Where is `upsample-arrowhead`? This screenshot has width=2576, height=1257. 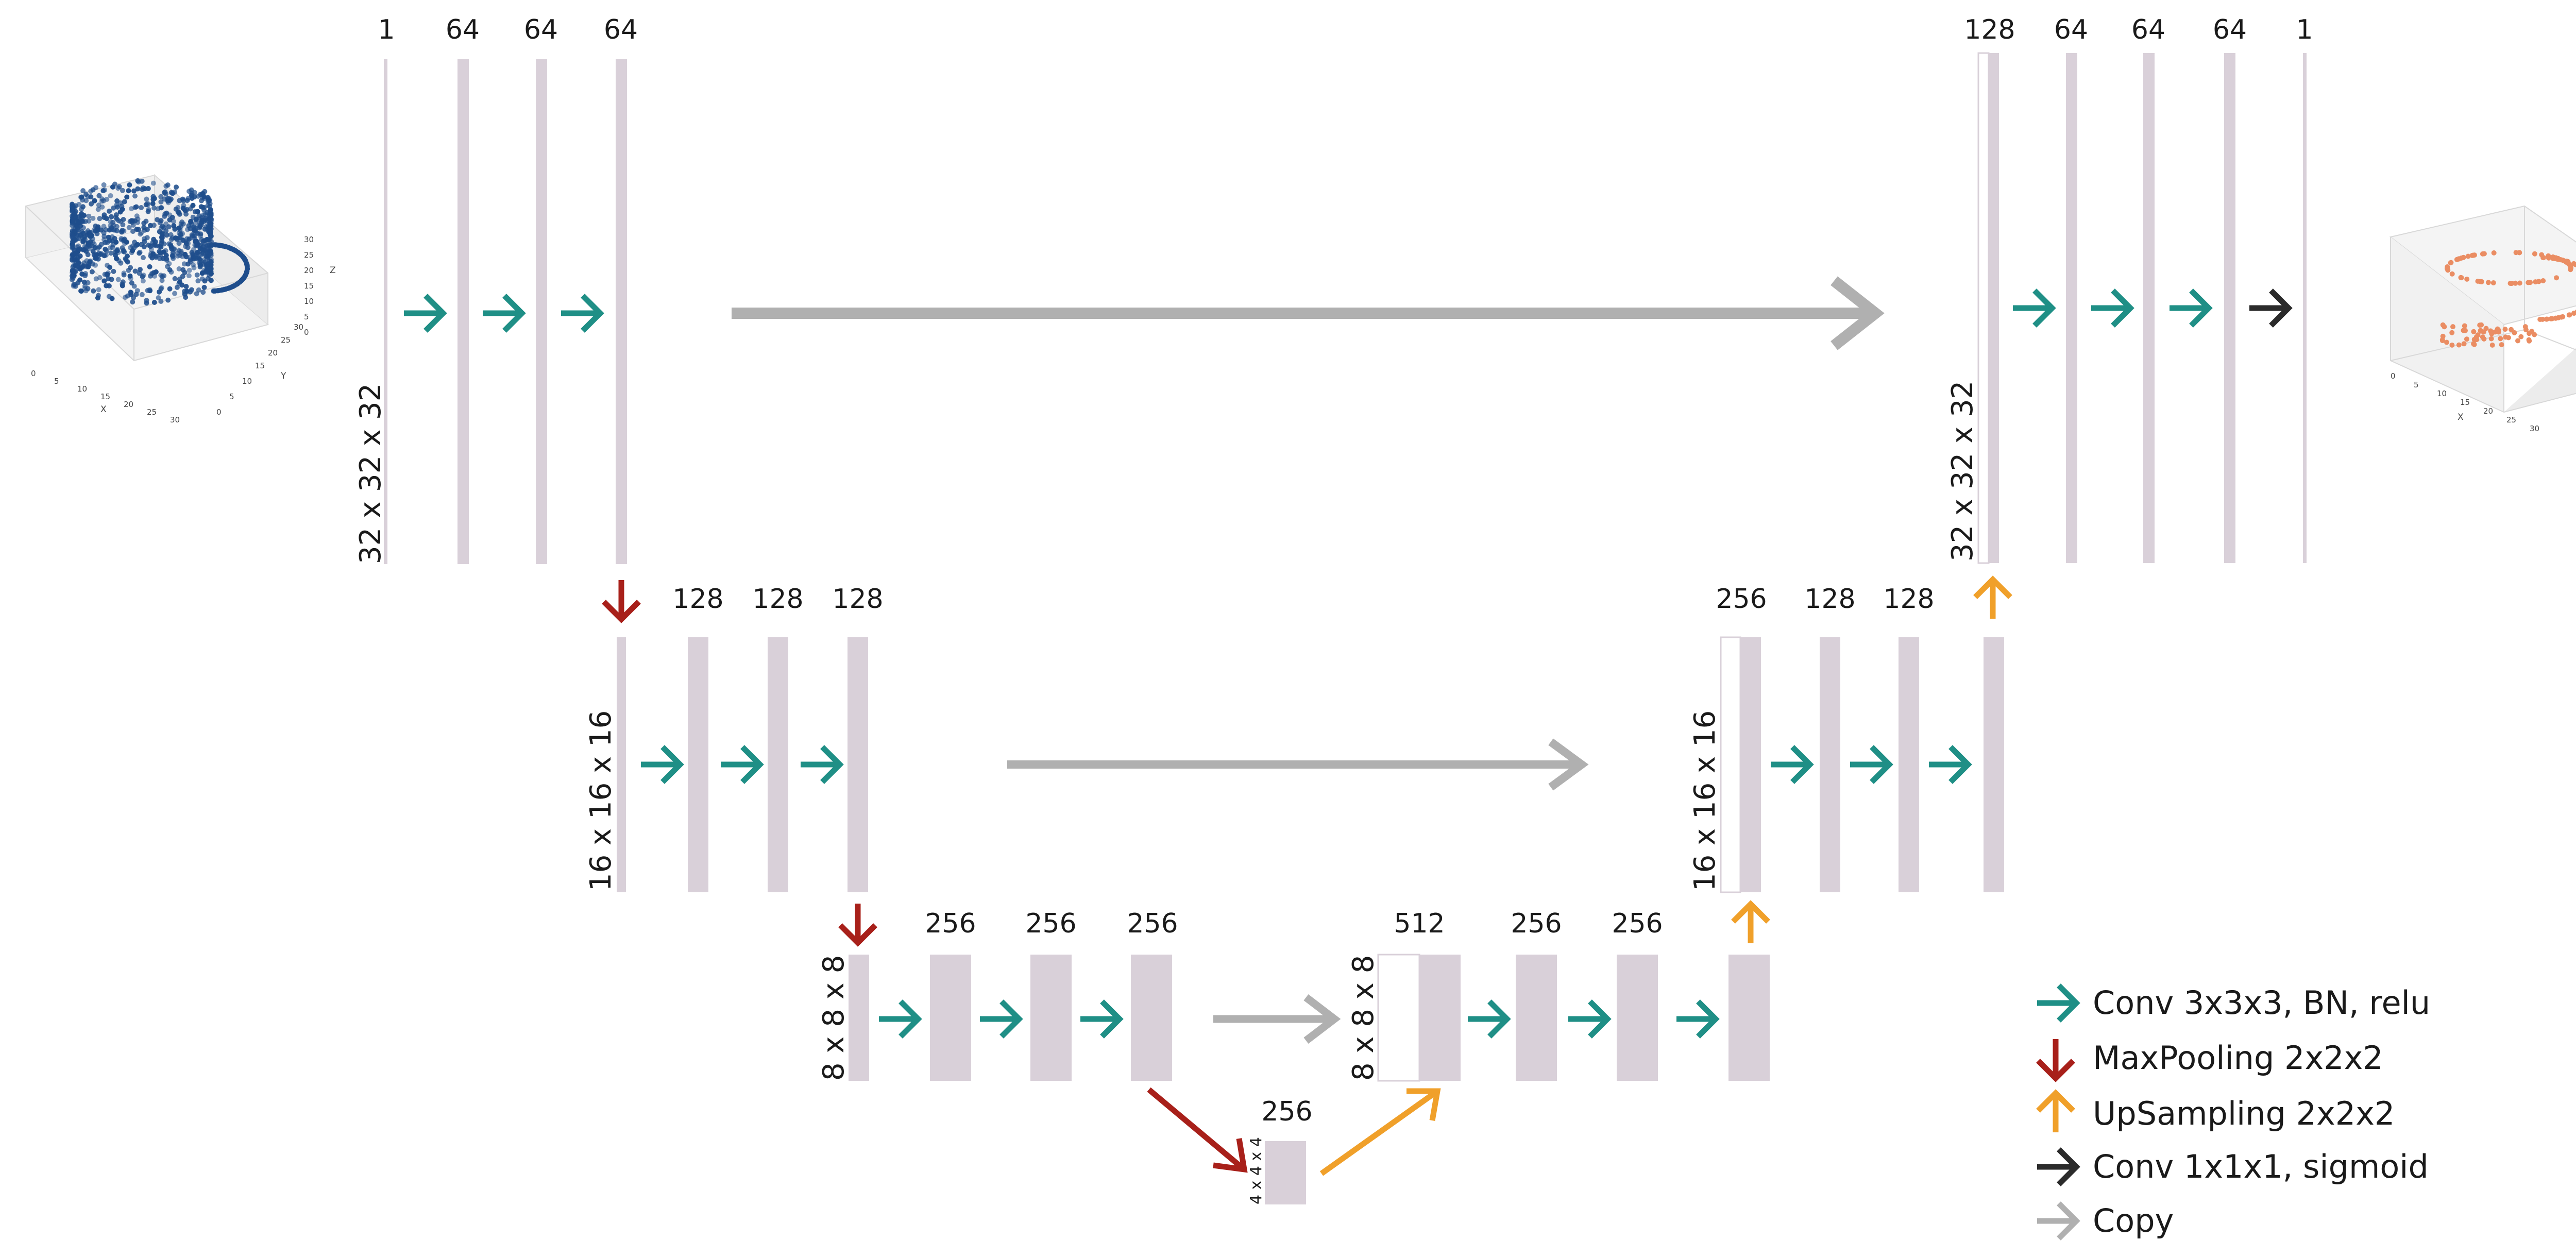
upsample-arrowhead is located at coordinates (1423, 1105).